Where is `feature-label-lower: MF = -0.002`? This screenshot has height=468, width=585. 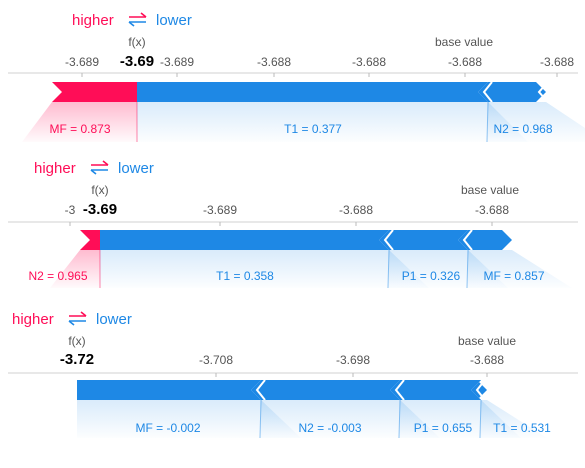
feature-label-lower: MF = -0.002 is located at coordinates (167, 428).